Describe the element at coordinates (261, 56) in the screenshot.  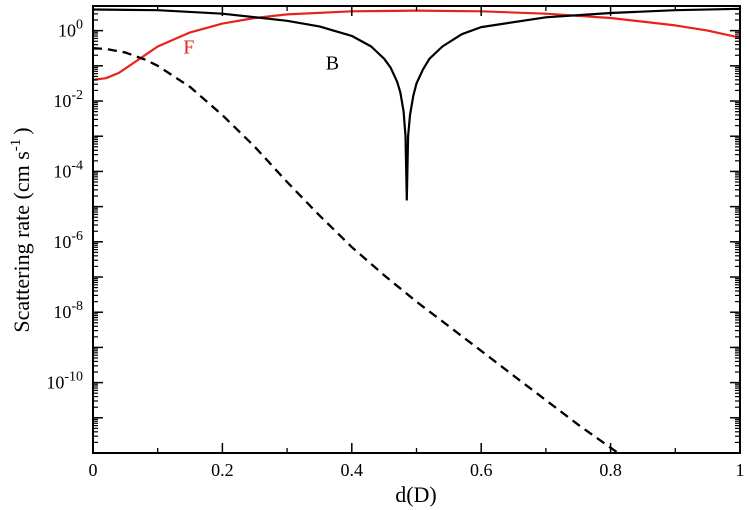
I see `annotation-layer: FB` at that location.